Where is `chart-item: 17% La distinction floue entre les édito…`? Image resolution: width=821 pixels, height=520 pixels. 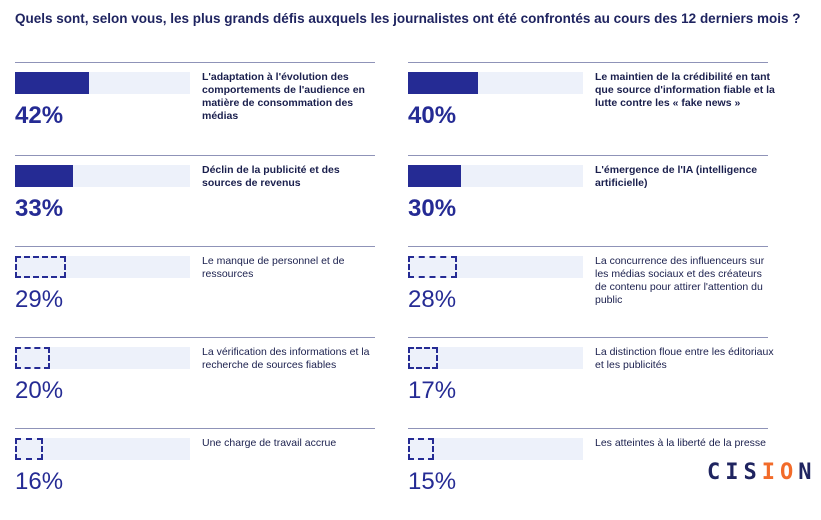
chart-item: 17% La distinction floue entre les édito… is located at coordinates (591, 383).